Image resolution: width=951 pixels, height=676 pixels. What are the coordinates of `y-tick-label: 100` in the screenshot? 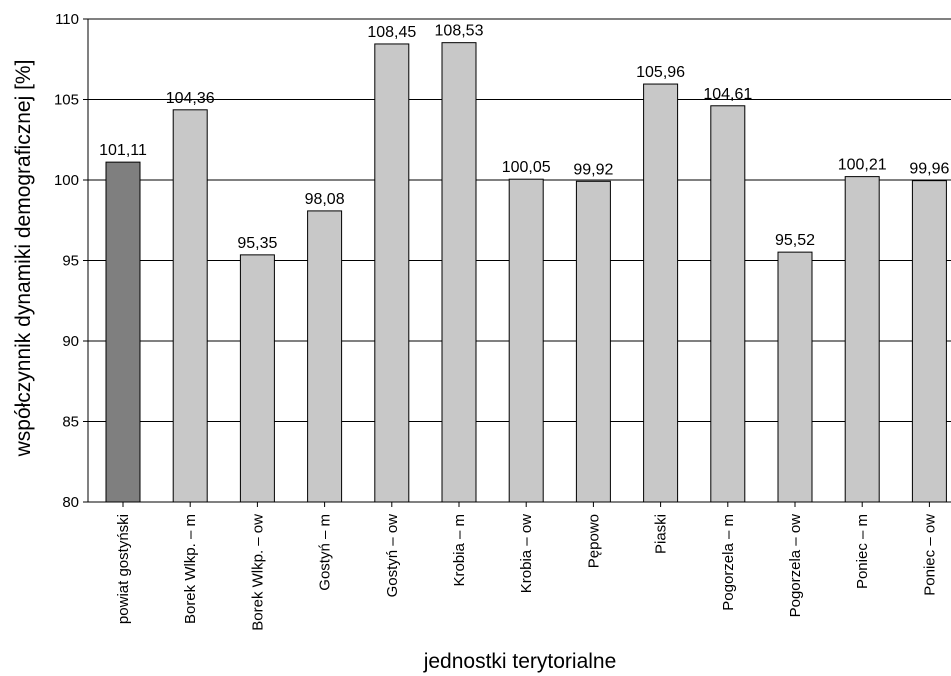 It's located at (66, 180).